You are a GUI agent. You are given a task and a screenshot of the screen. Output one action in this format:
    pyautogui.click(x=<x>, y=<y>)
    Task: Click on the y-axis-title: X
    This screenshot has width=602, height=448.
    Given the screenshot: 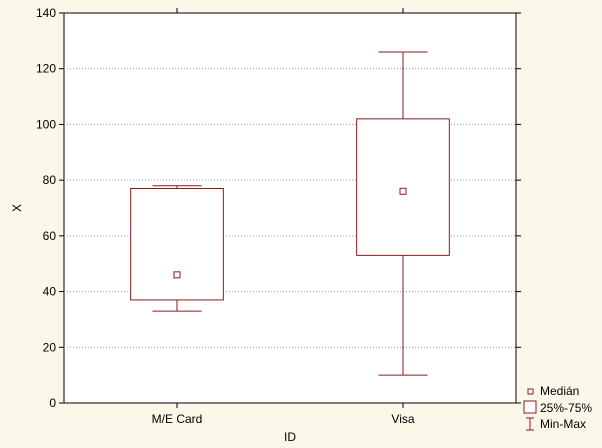 What is the action you would take?
    pyautogui.click(x=17, y=208)
    